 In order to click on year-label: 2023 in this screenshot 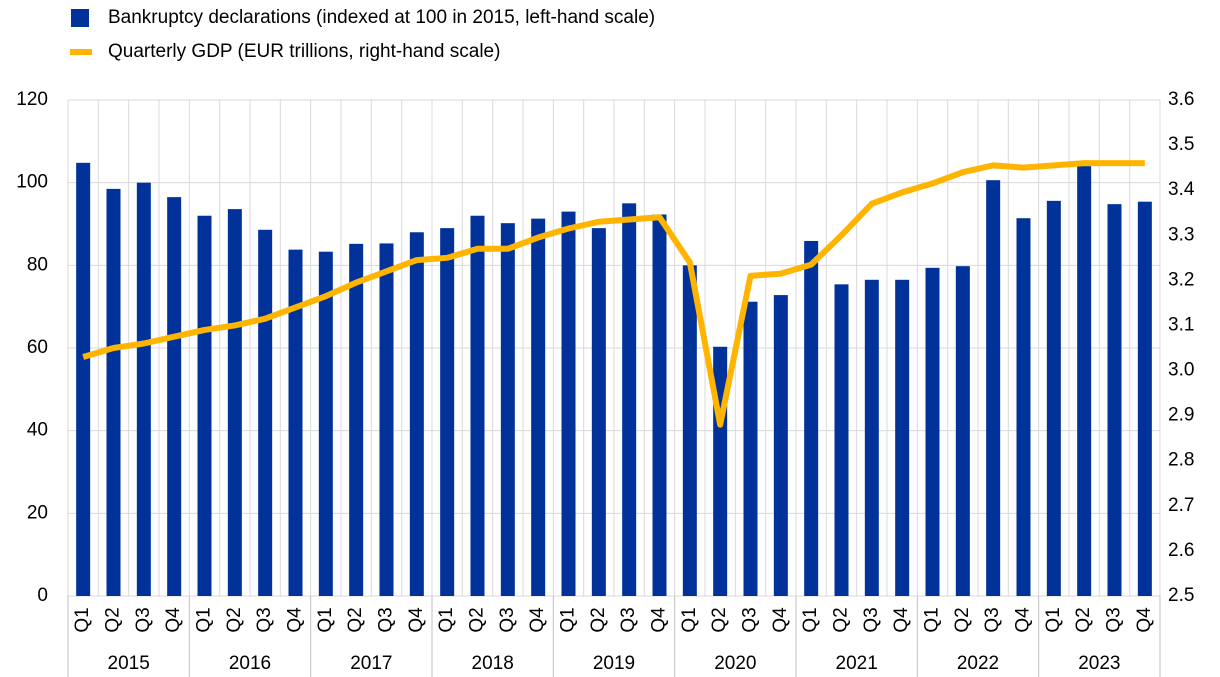, I will do `click(1099, 663)`.